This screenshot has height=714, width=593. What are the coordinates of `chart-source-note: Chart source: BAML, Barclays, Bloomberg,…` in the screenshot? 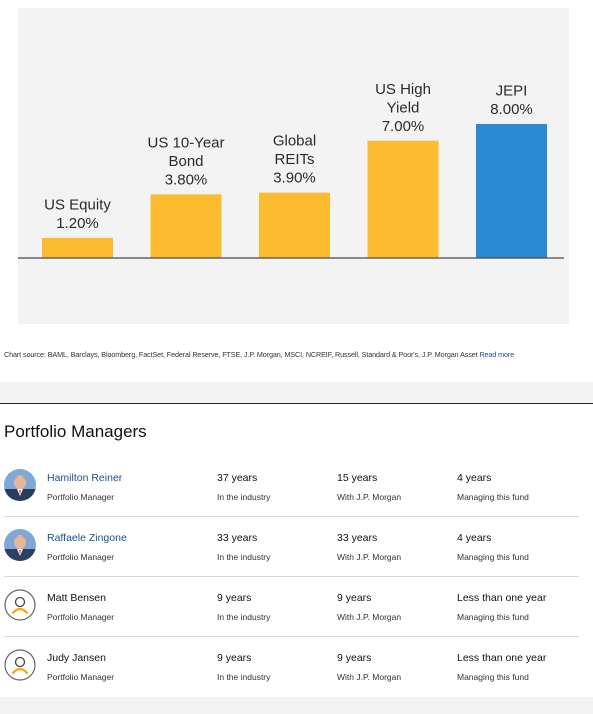 It's located at (298, 354).